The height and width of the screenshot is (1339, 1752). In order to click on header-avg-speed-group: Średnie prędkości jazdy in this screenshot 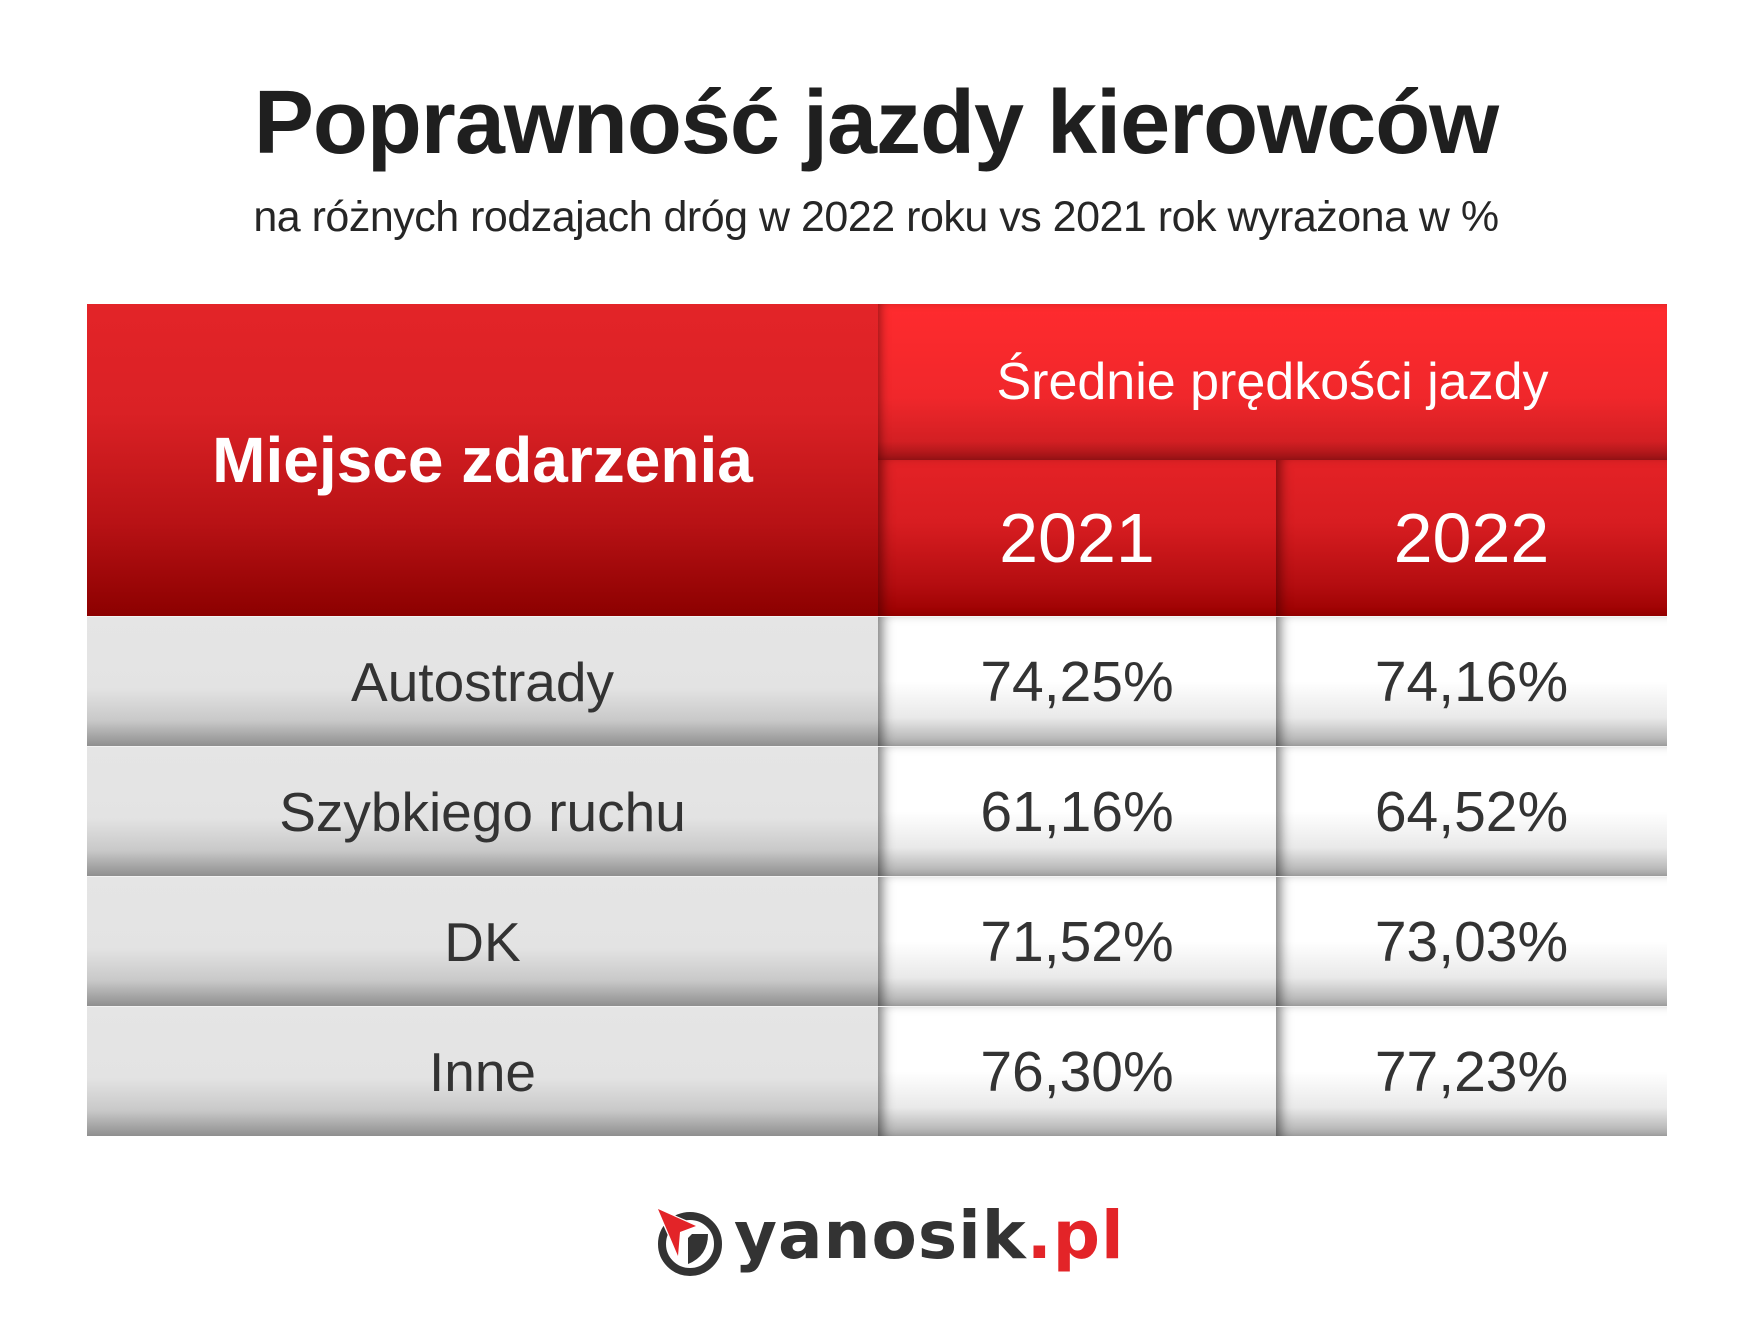, I will do `click(1272, 382)`.